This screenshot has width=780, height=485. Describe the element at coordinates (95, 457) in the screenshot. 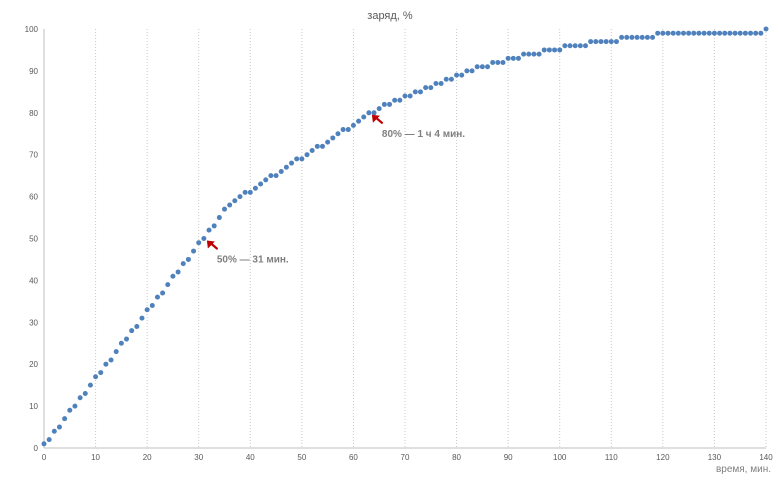

I see `x-tick-label: 10` at that location.